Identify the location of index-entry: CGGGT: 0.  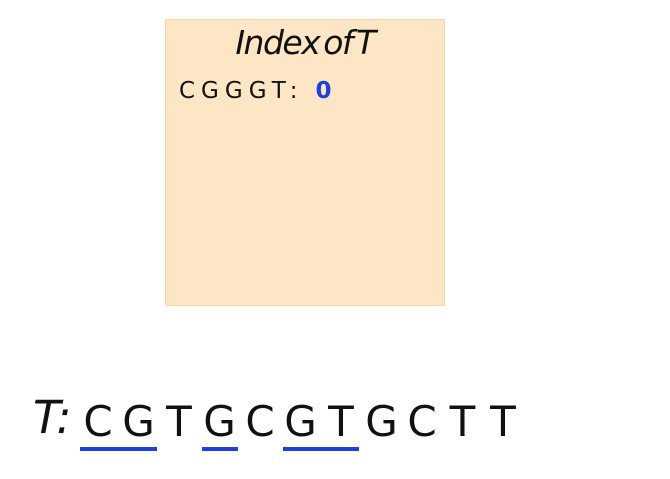
(255, 91).